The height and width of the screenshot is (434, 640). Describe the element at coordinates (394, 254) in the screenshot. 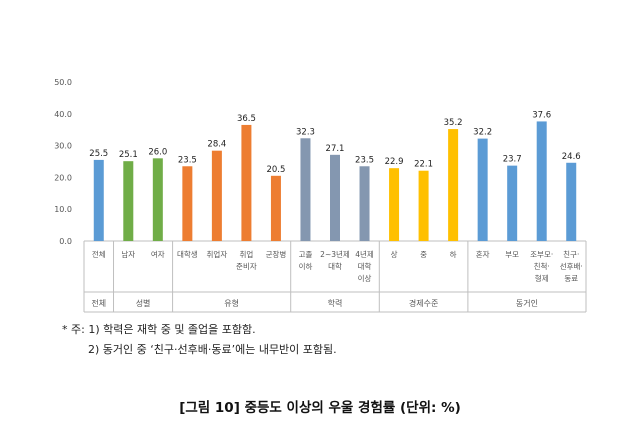

I see `category-label: 상` at that location.